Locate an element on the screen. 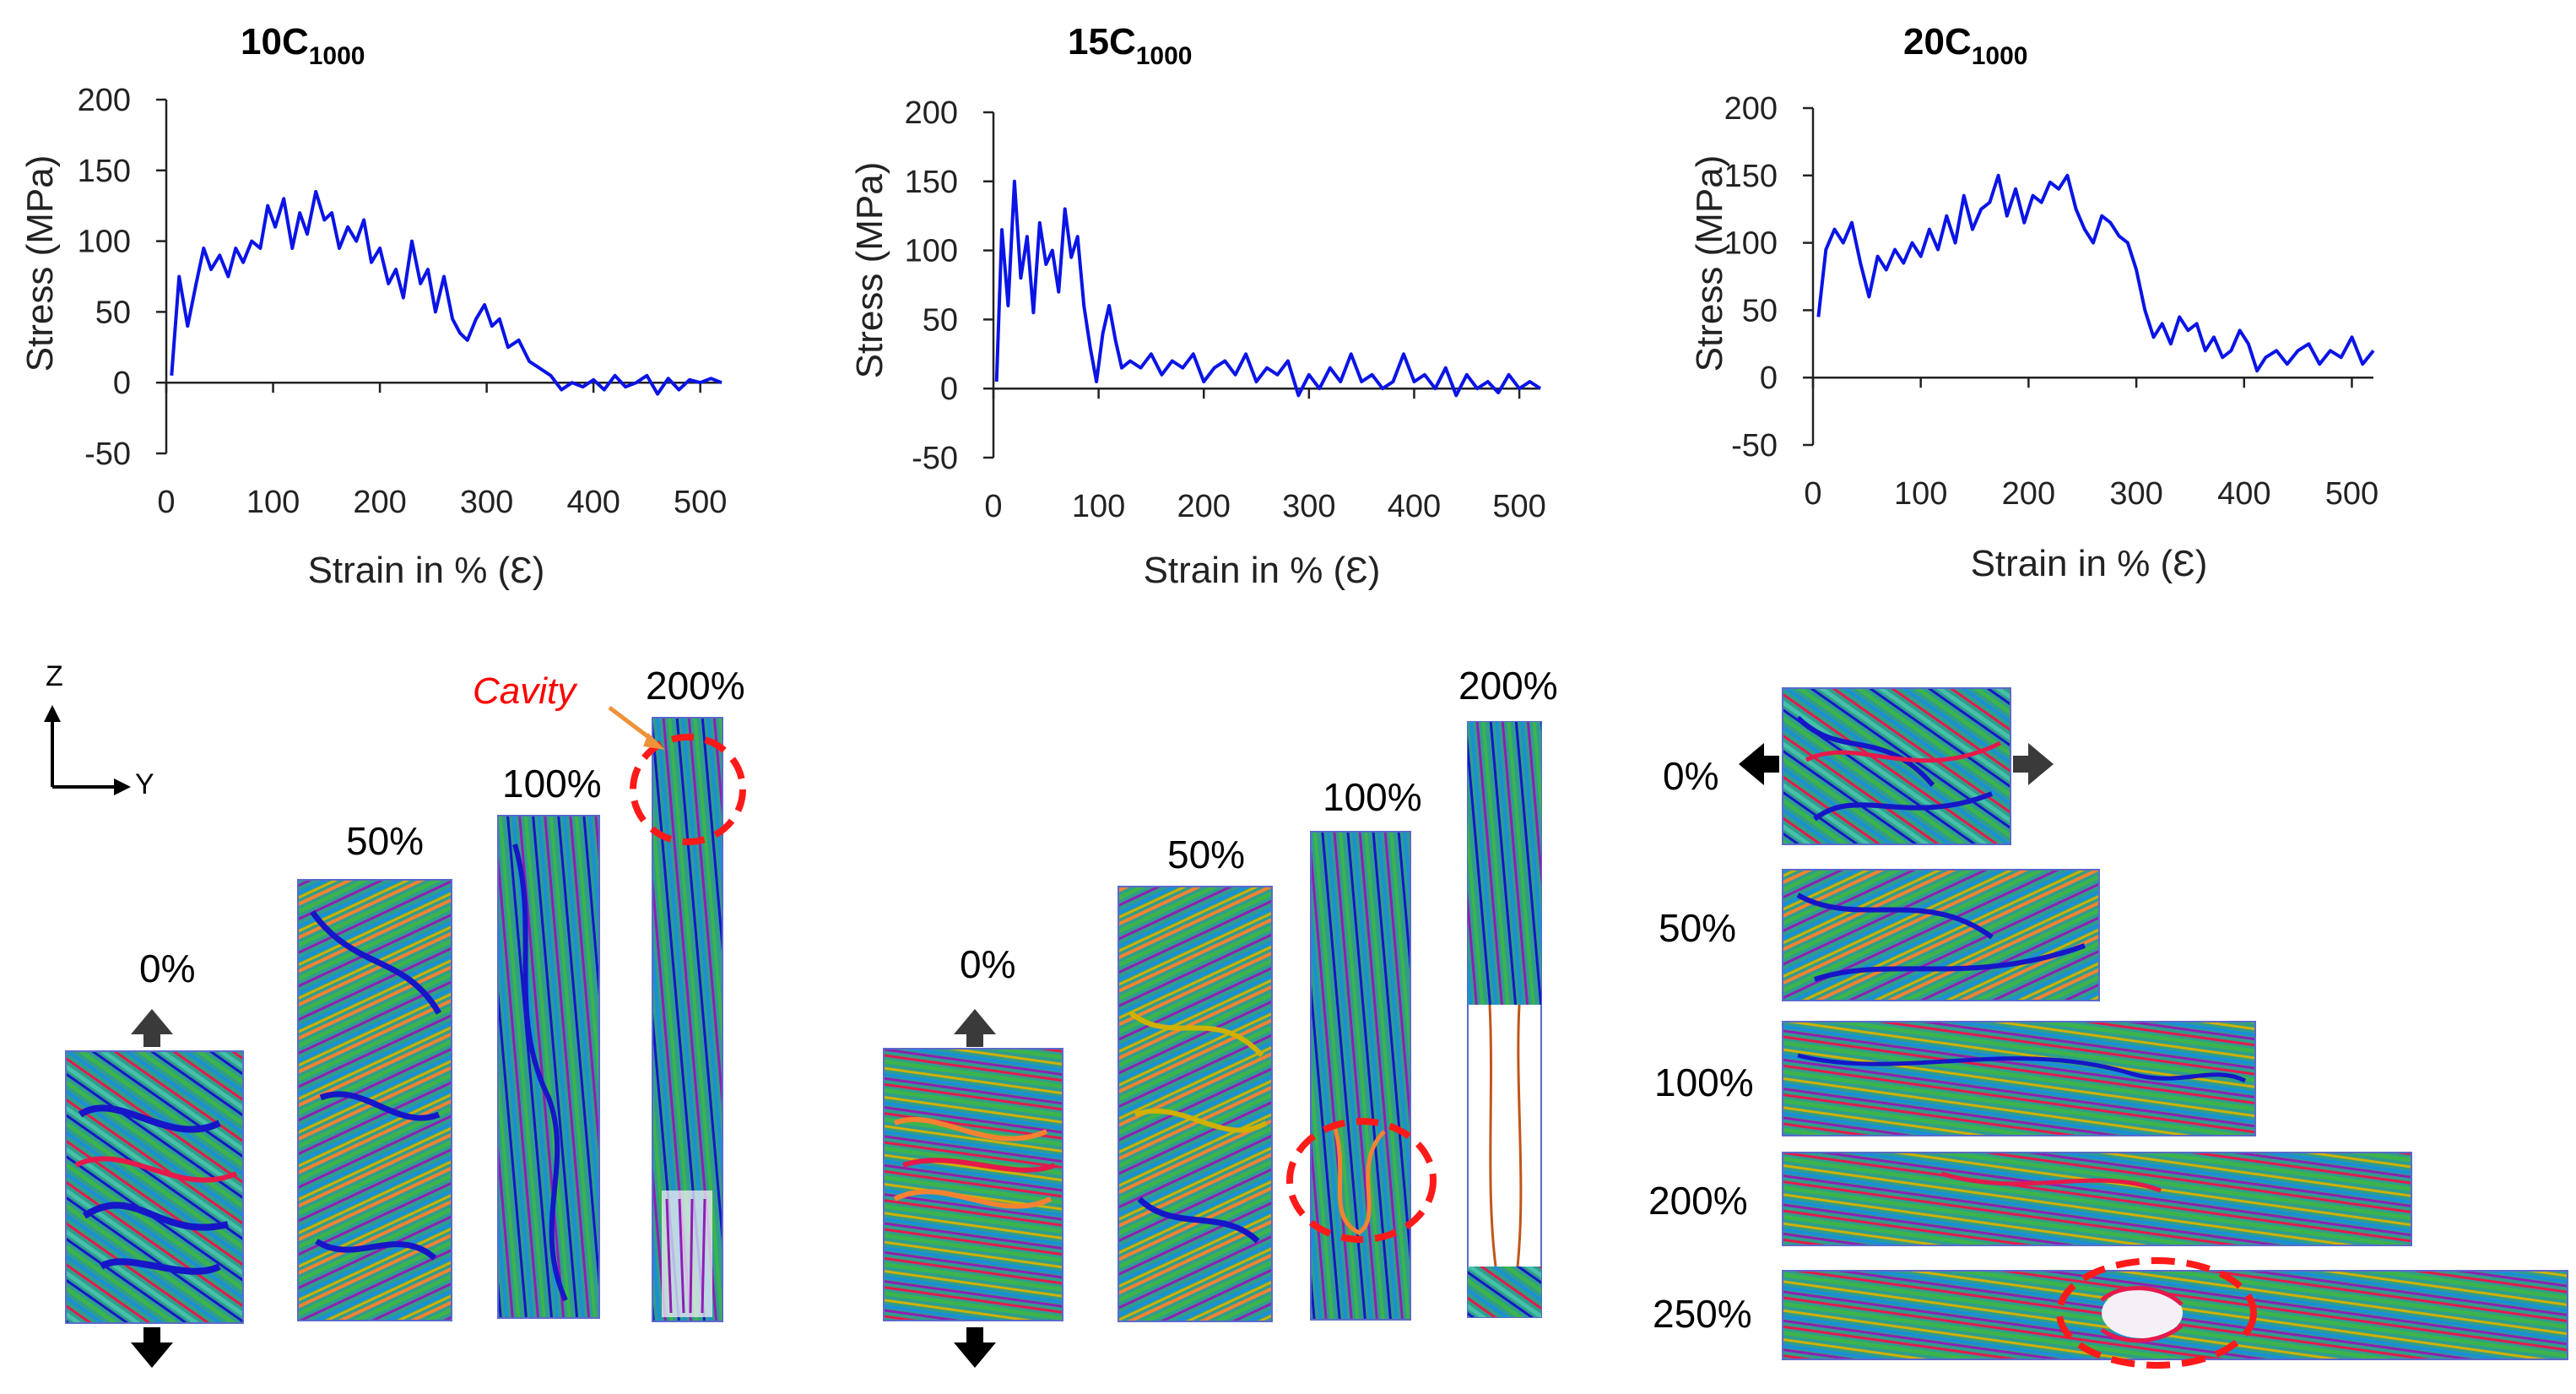  strain-label-10c-200: 200% is located at coordinates (695, 686).